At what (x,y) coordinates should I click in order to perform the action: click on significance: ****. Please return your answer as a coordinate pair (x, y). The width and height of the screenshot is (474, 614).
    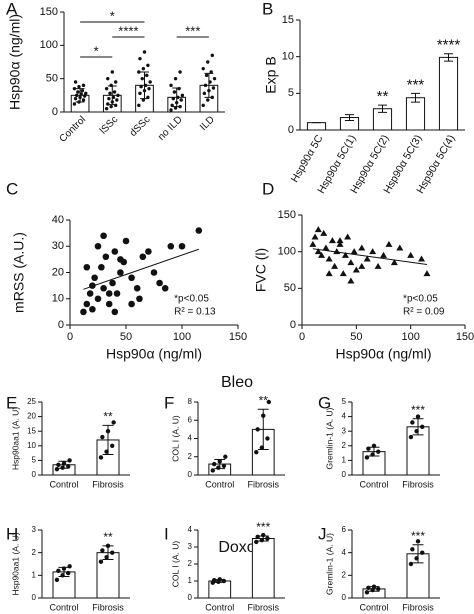
    Looking at the image, I should click on (449, 45).